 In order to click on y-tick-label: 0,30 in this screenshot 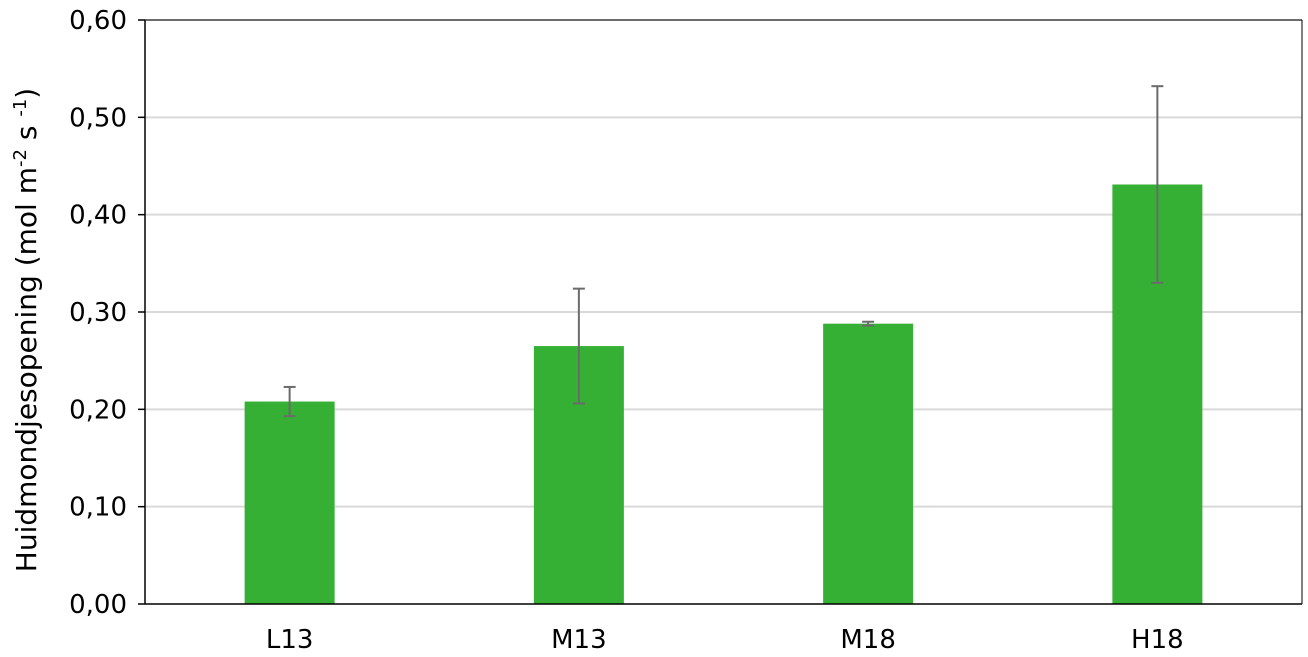, I will do `click(98, 313)`.